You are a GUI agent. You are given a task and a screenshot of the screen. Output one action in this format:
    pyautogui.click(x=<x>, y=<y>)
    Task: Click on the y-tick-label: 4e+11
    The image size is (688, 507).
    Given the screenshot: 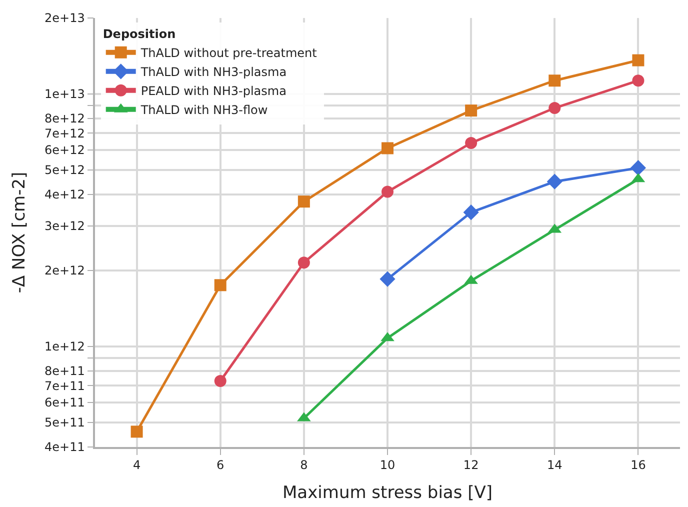 What is the action you would take?
    pyautogui.click(x=64, y=447)
    